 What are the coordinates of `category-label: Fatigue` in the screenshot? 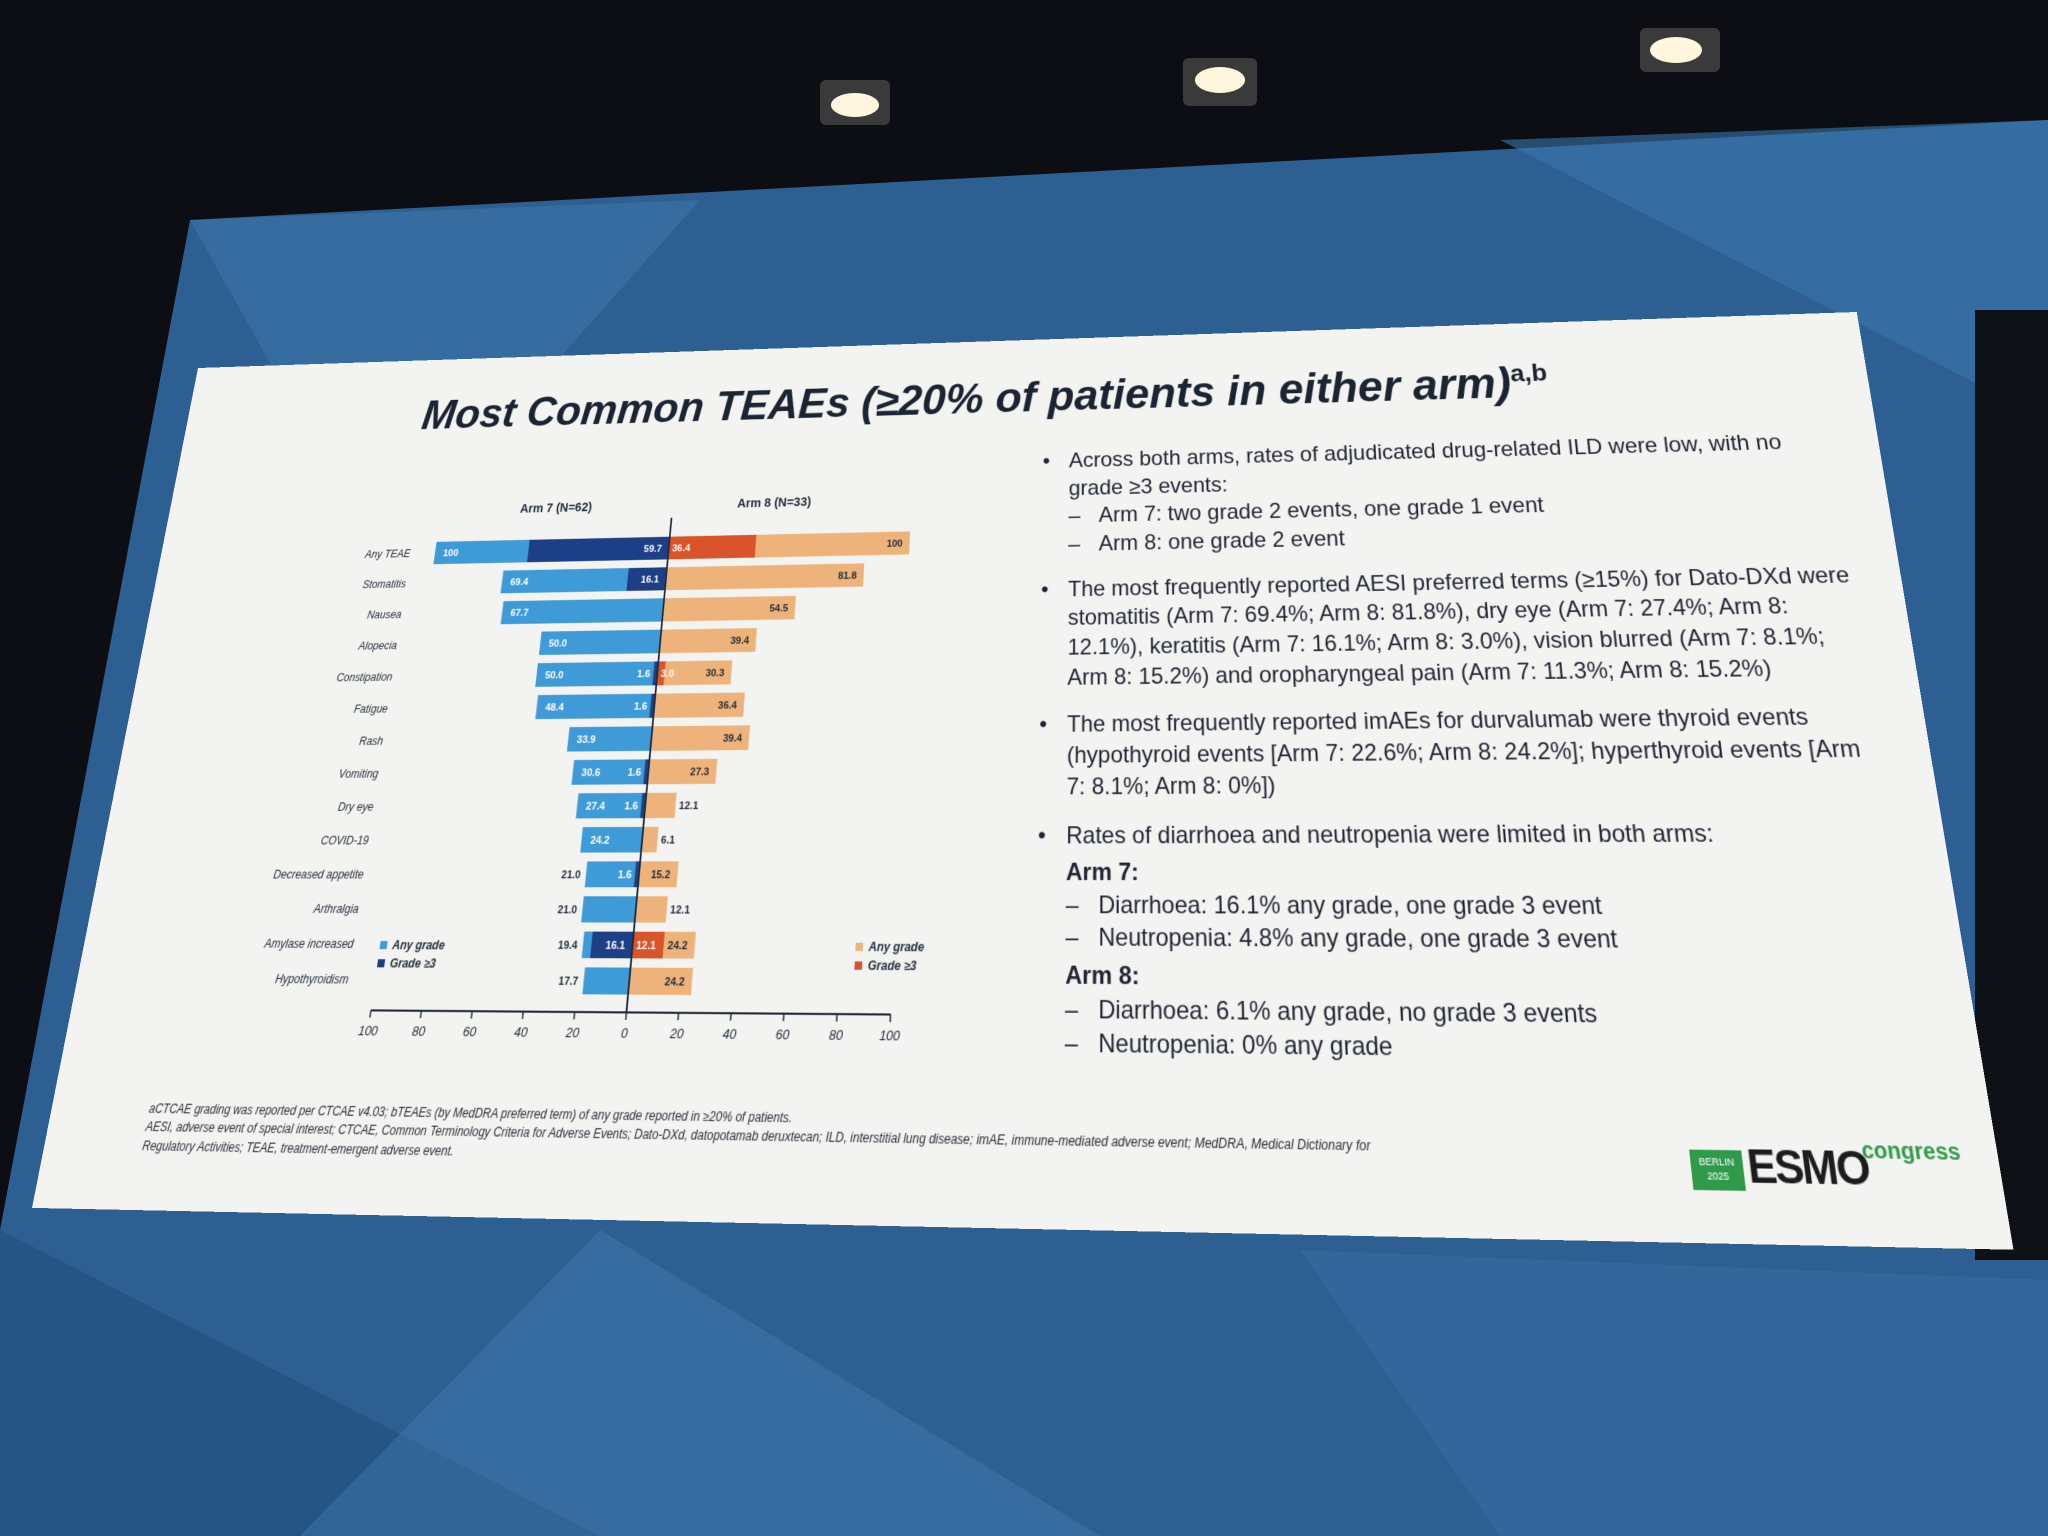 It's located at (370, 709).